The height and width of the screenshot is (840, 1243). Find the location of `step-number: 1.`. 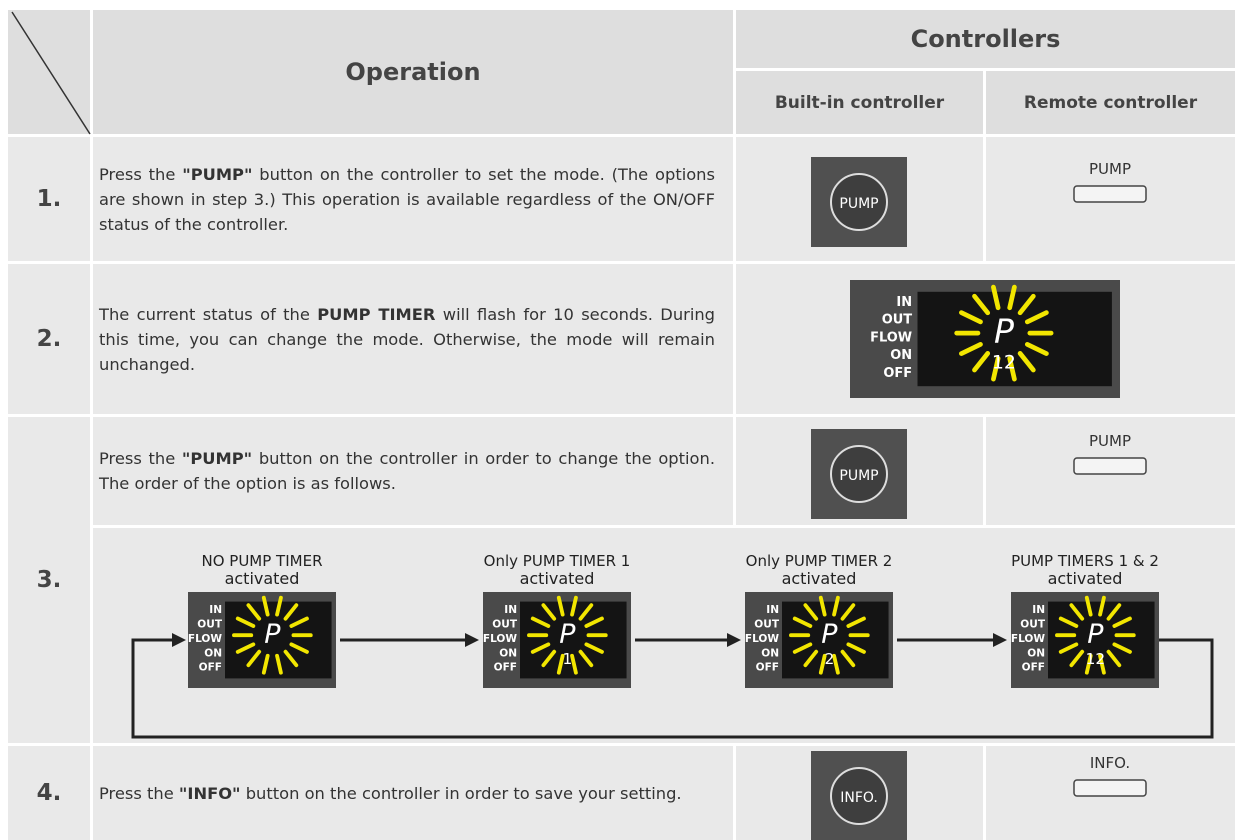

step-number: 1. is located at coordinates (49, 199).